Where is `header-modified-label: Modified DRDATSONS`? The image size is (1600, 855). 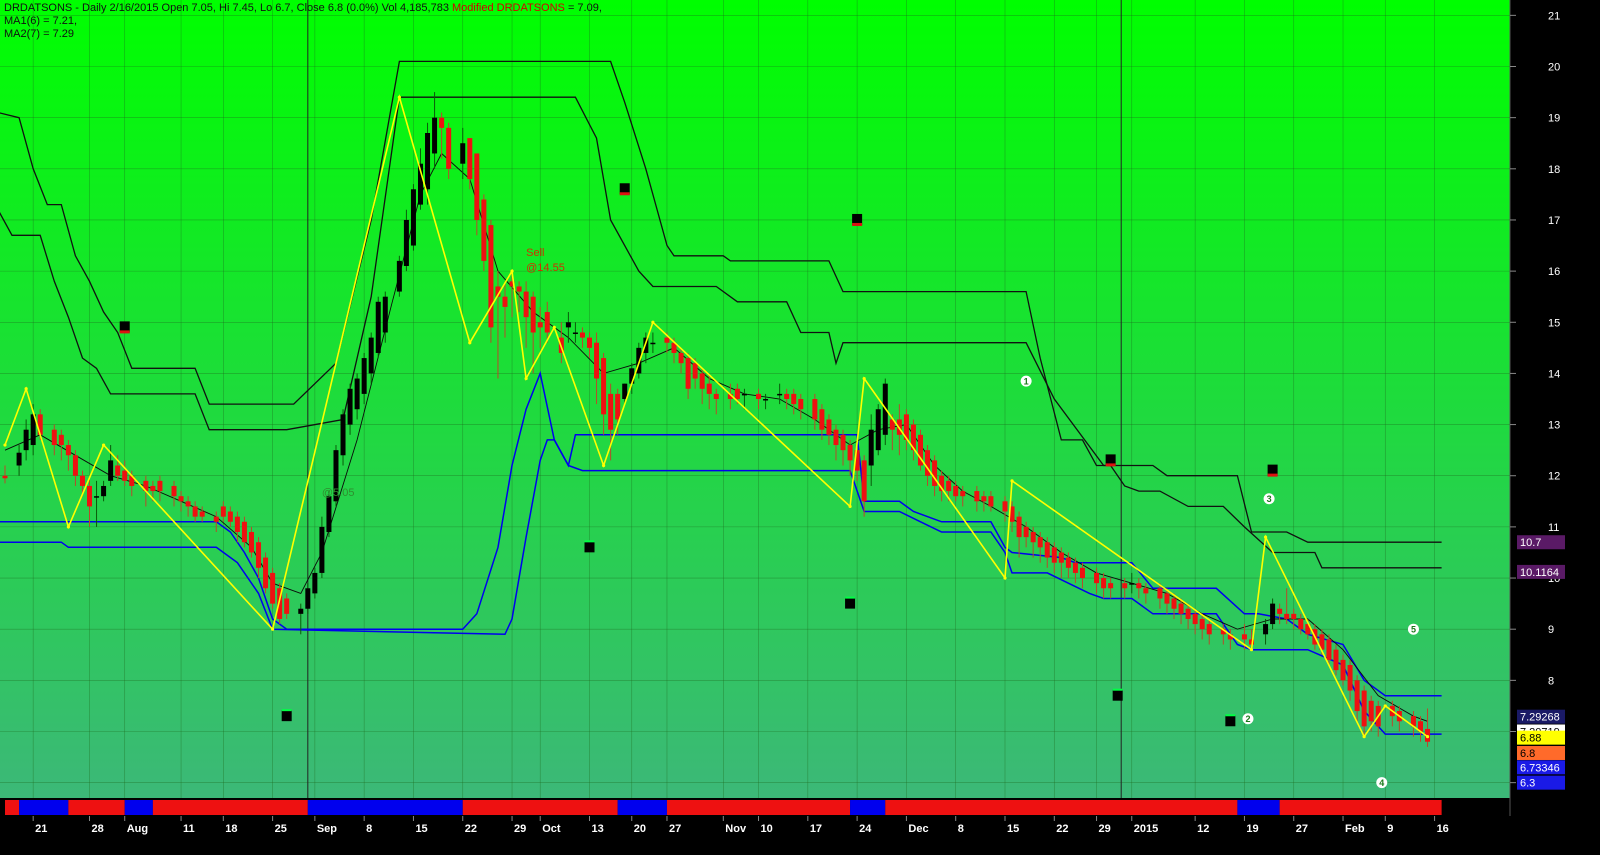
header-modified-label: Modified DRDATSONS is located at coordinates (508, 8).